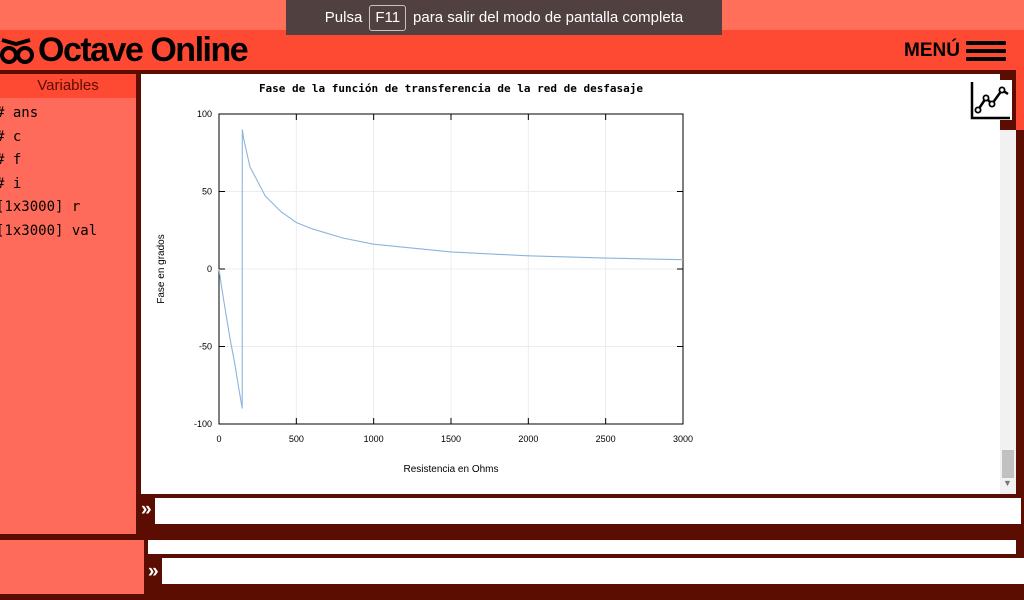 The height and width of the screenshot is (600, 1024). What do you see at coordinates (588, 511) in the screenshot?
I see `command-input` at bounding box center [588, 511].